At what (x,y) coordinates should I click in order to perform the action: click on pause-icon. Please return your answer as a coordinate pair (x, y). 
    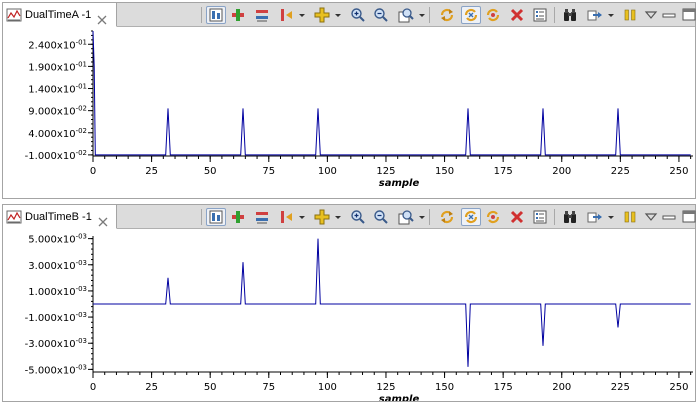
    Looking at the image, I should click on (630, 217).